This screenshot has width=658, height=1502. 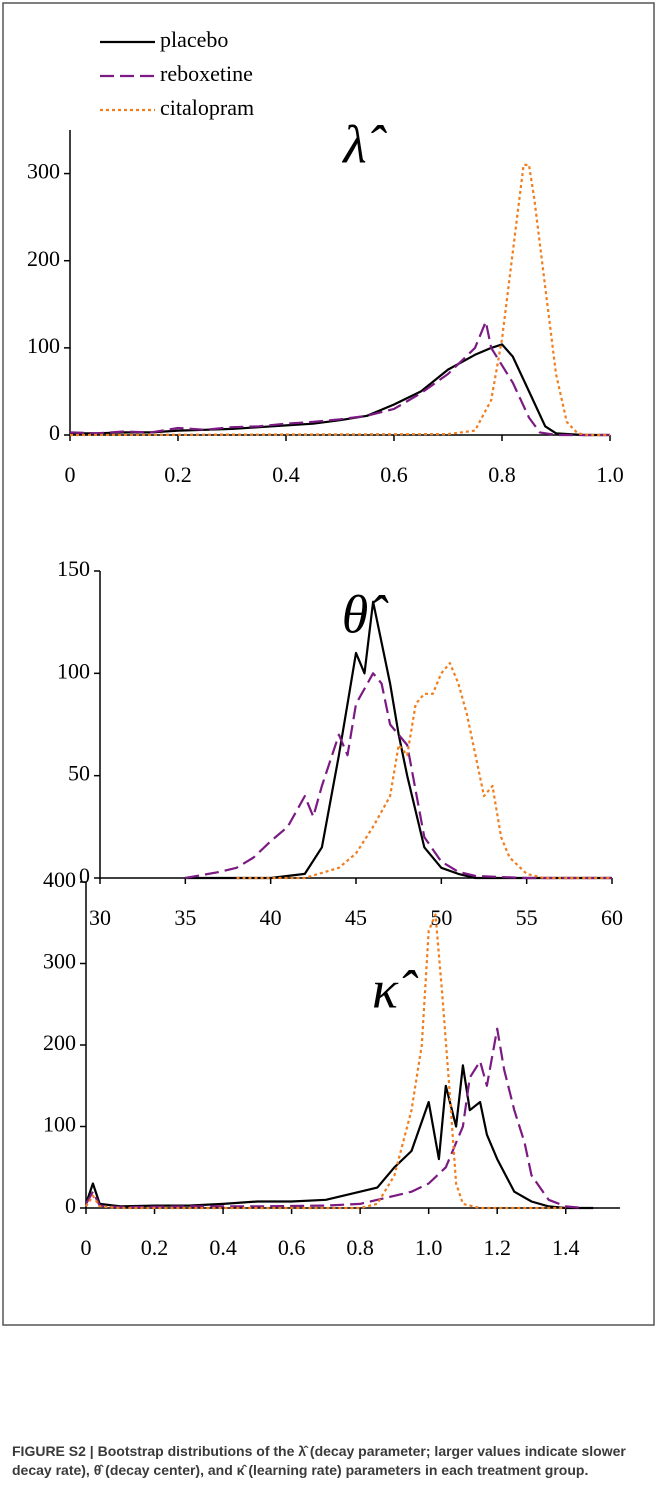 I want to click on legend-label: placebo, so click(x=194, y=39).